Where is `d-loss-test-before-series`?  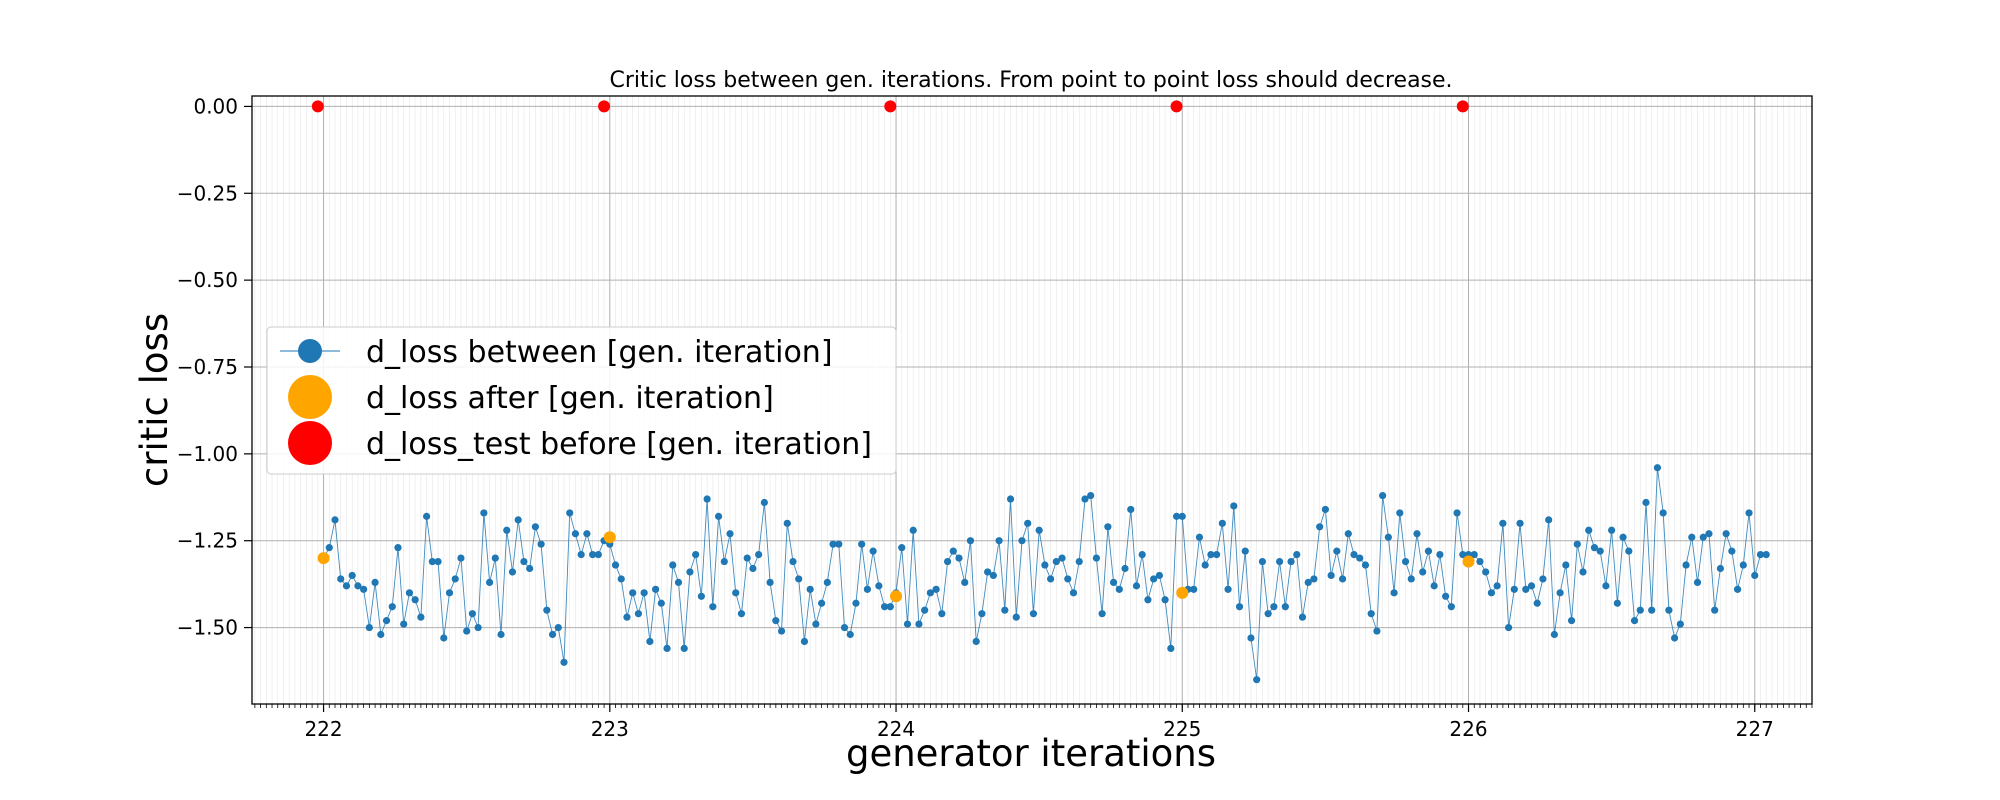 d-loss-test-before-series is located at coordinates (890, 106).